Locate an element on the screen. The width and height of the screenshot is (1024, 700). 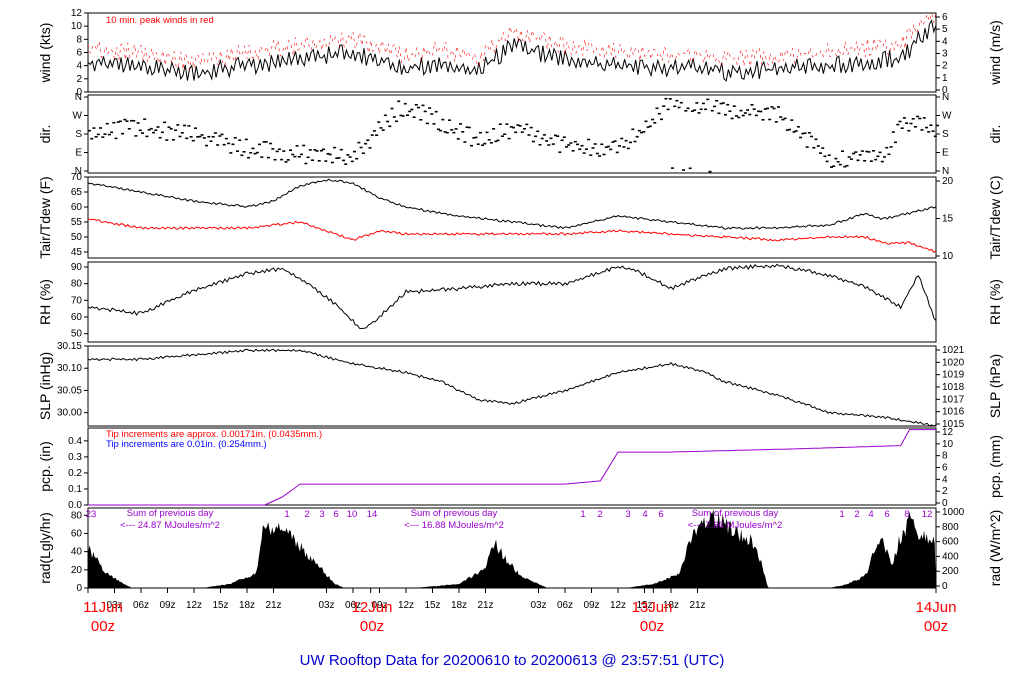
y-tick-label-right: N is located at coordinates (945, 171).